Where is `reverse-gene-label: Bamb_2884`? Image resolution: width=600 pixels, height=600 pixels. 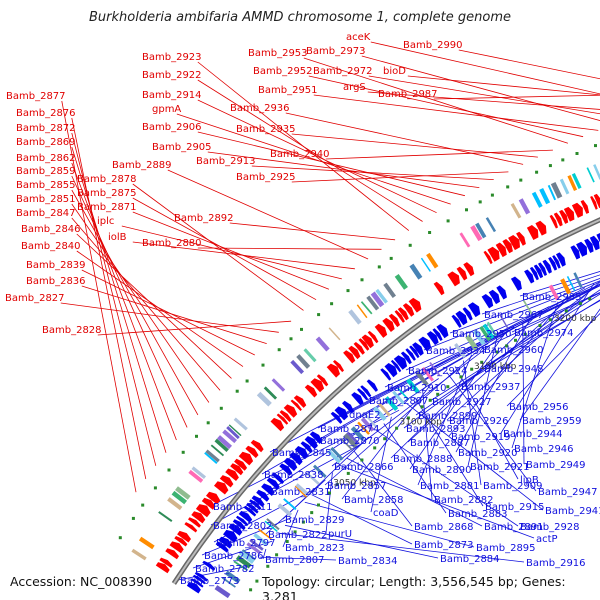
reverse-gene-label: Bamb_2884 is located at coordinates (470, 559).